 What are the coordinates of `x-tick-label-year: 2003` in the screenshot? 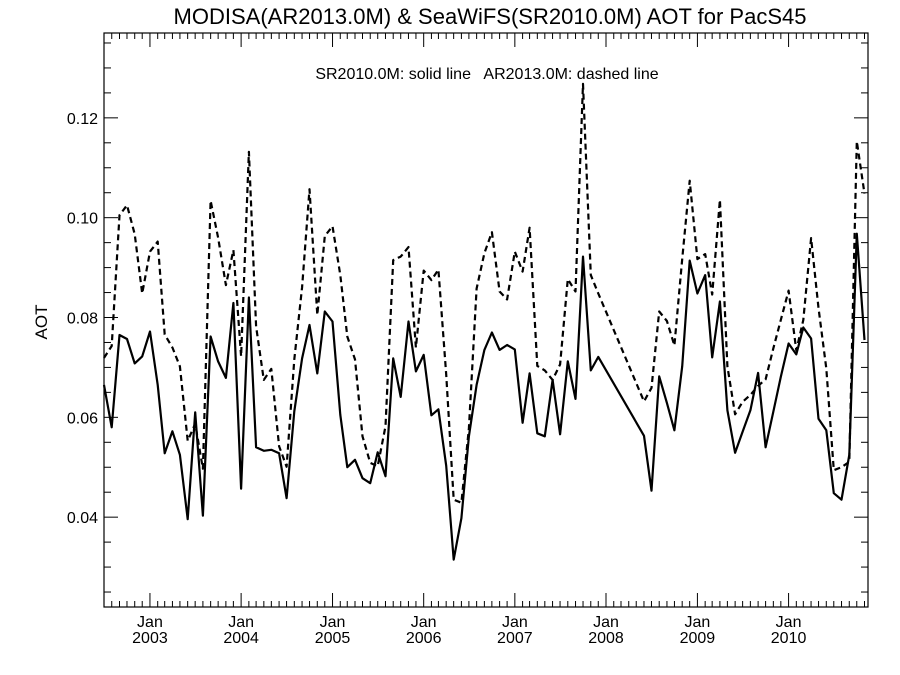 It's located at (150, 638).